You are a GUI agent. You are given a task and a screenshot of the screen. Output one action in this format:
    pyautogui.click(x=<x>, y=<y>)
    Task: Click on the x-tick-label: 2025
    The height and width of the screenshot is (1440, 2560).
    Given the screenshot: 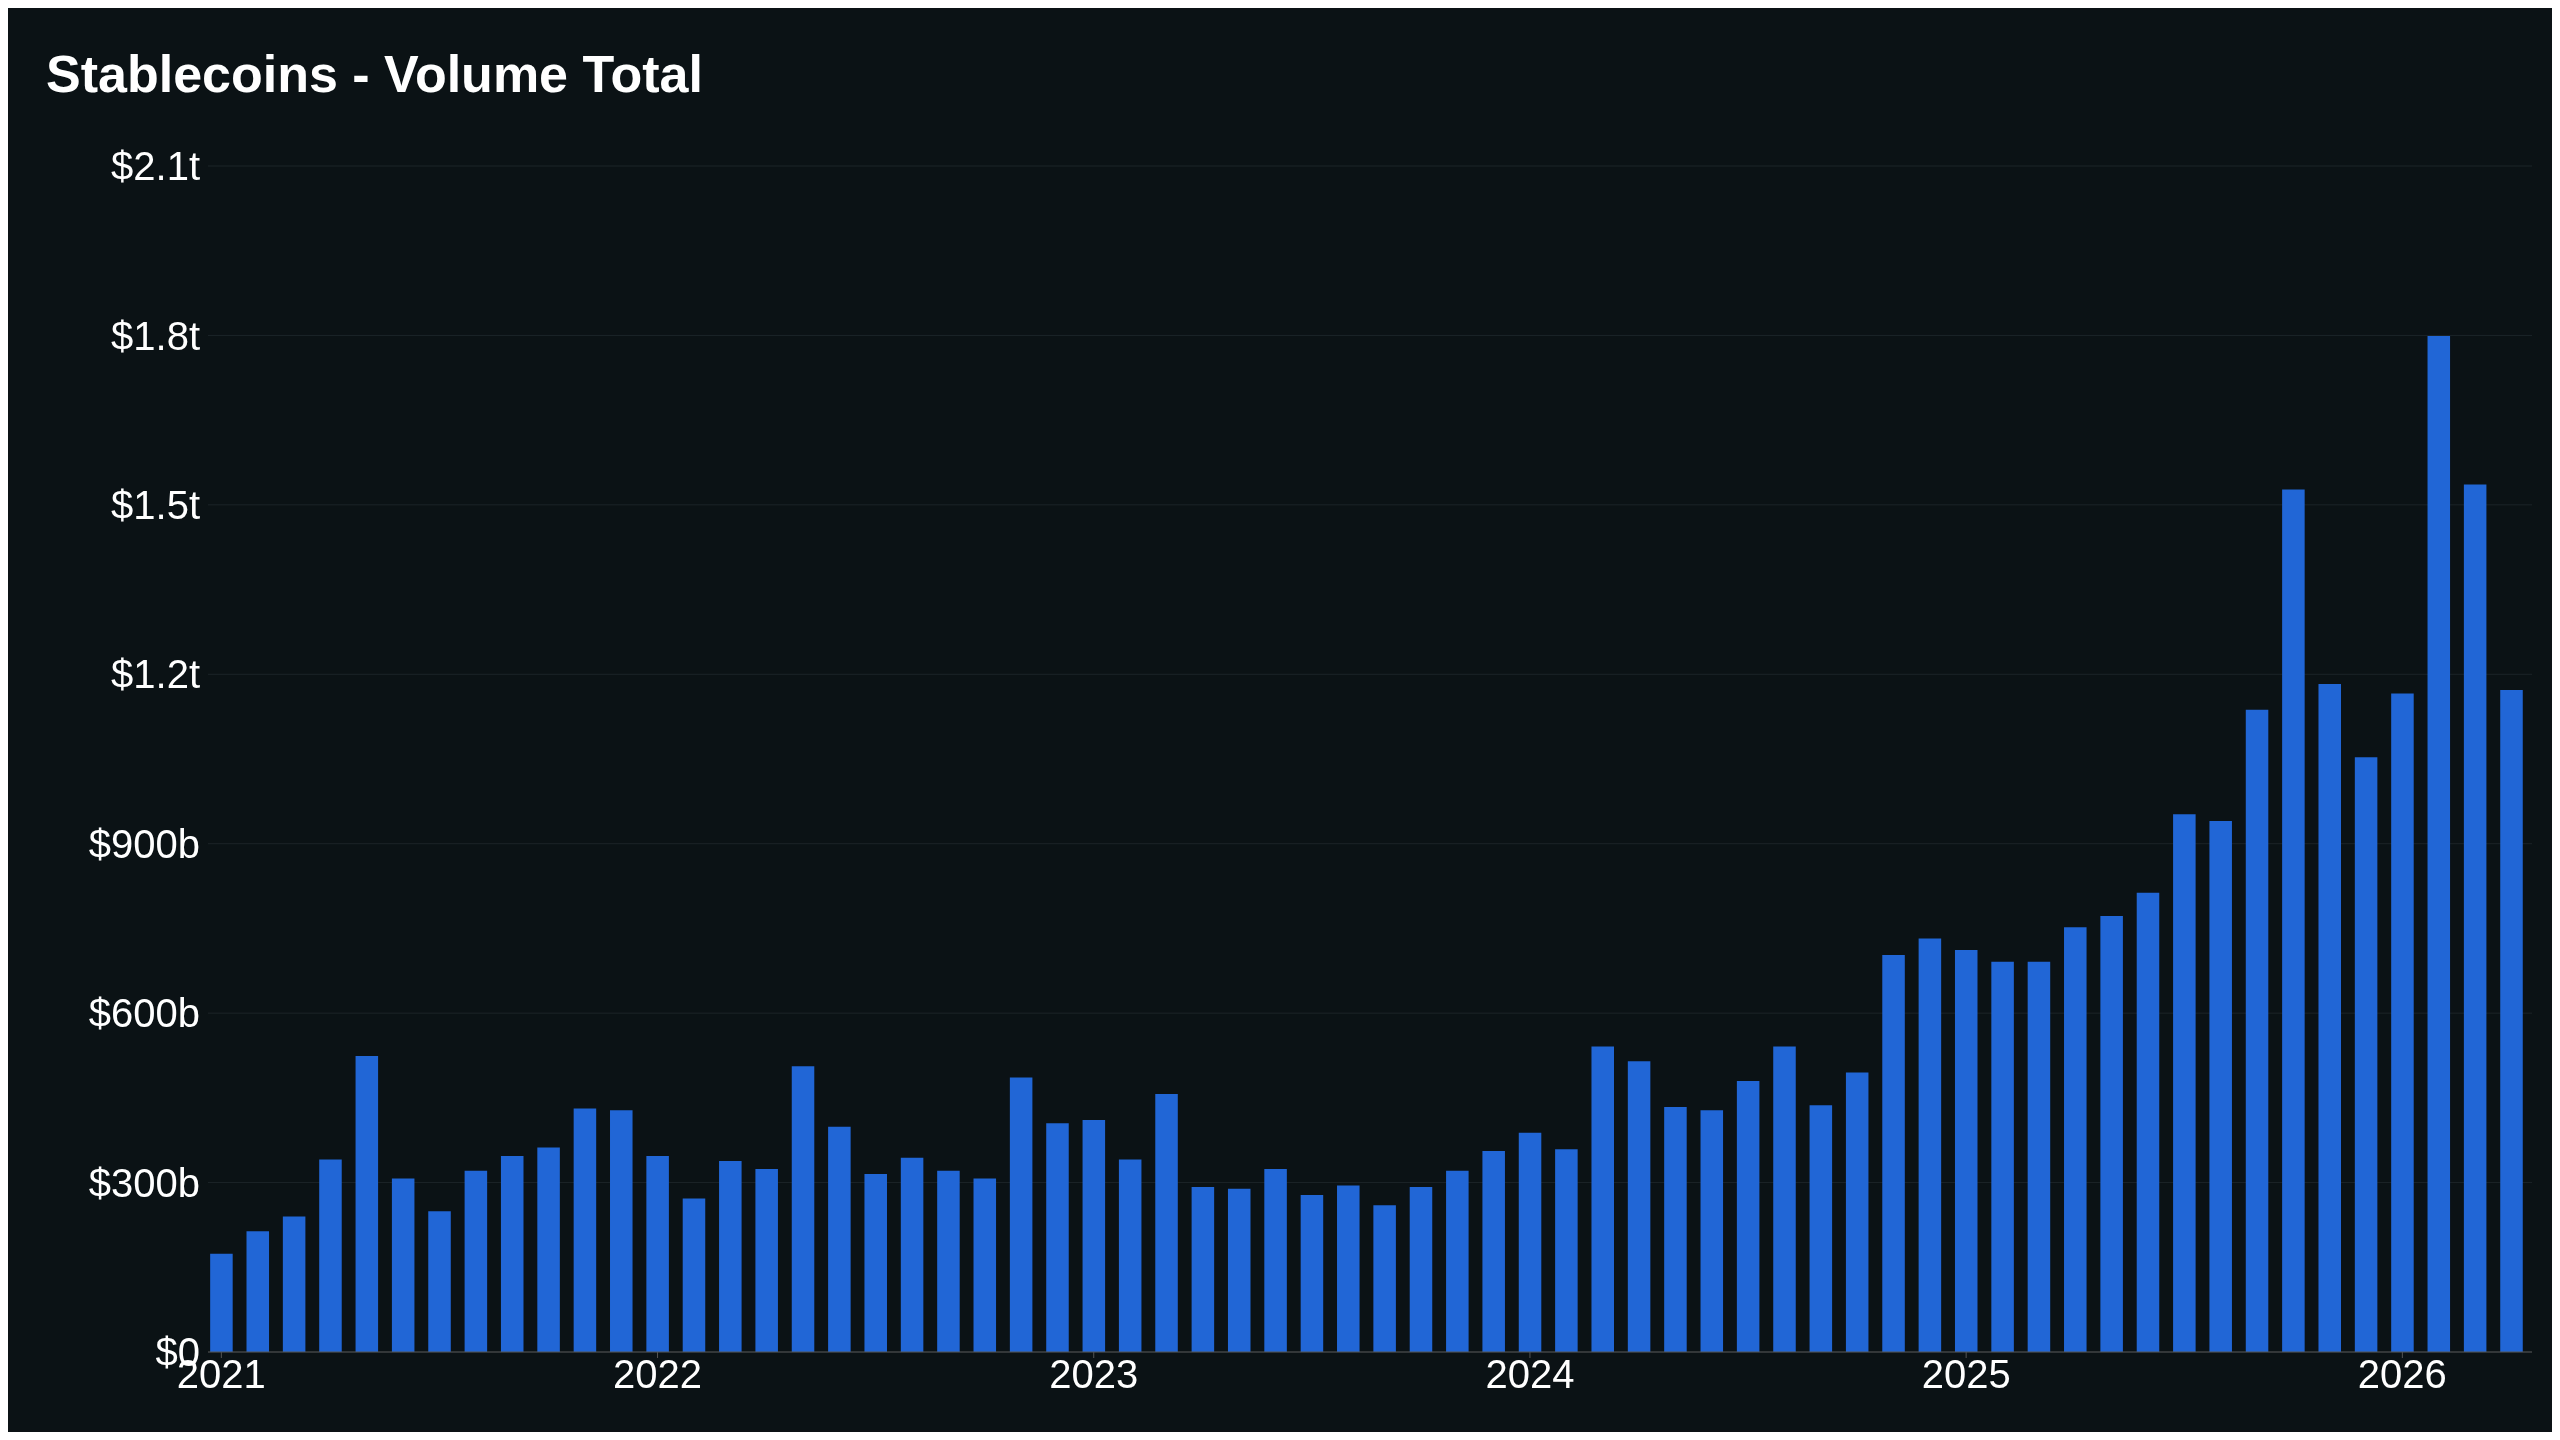 What is the action you would take?
    pyautogui.click(x=1966, y=1374)
    